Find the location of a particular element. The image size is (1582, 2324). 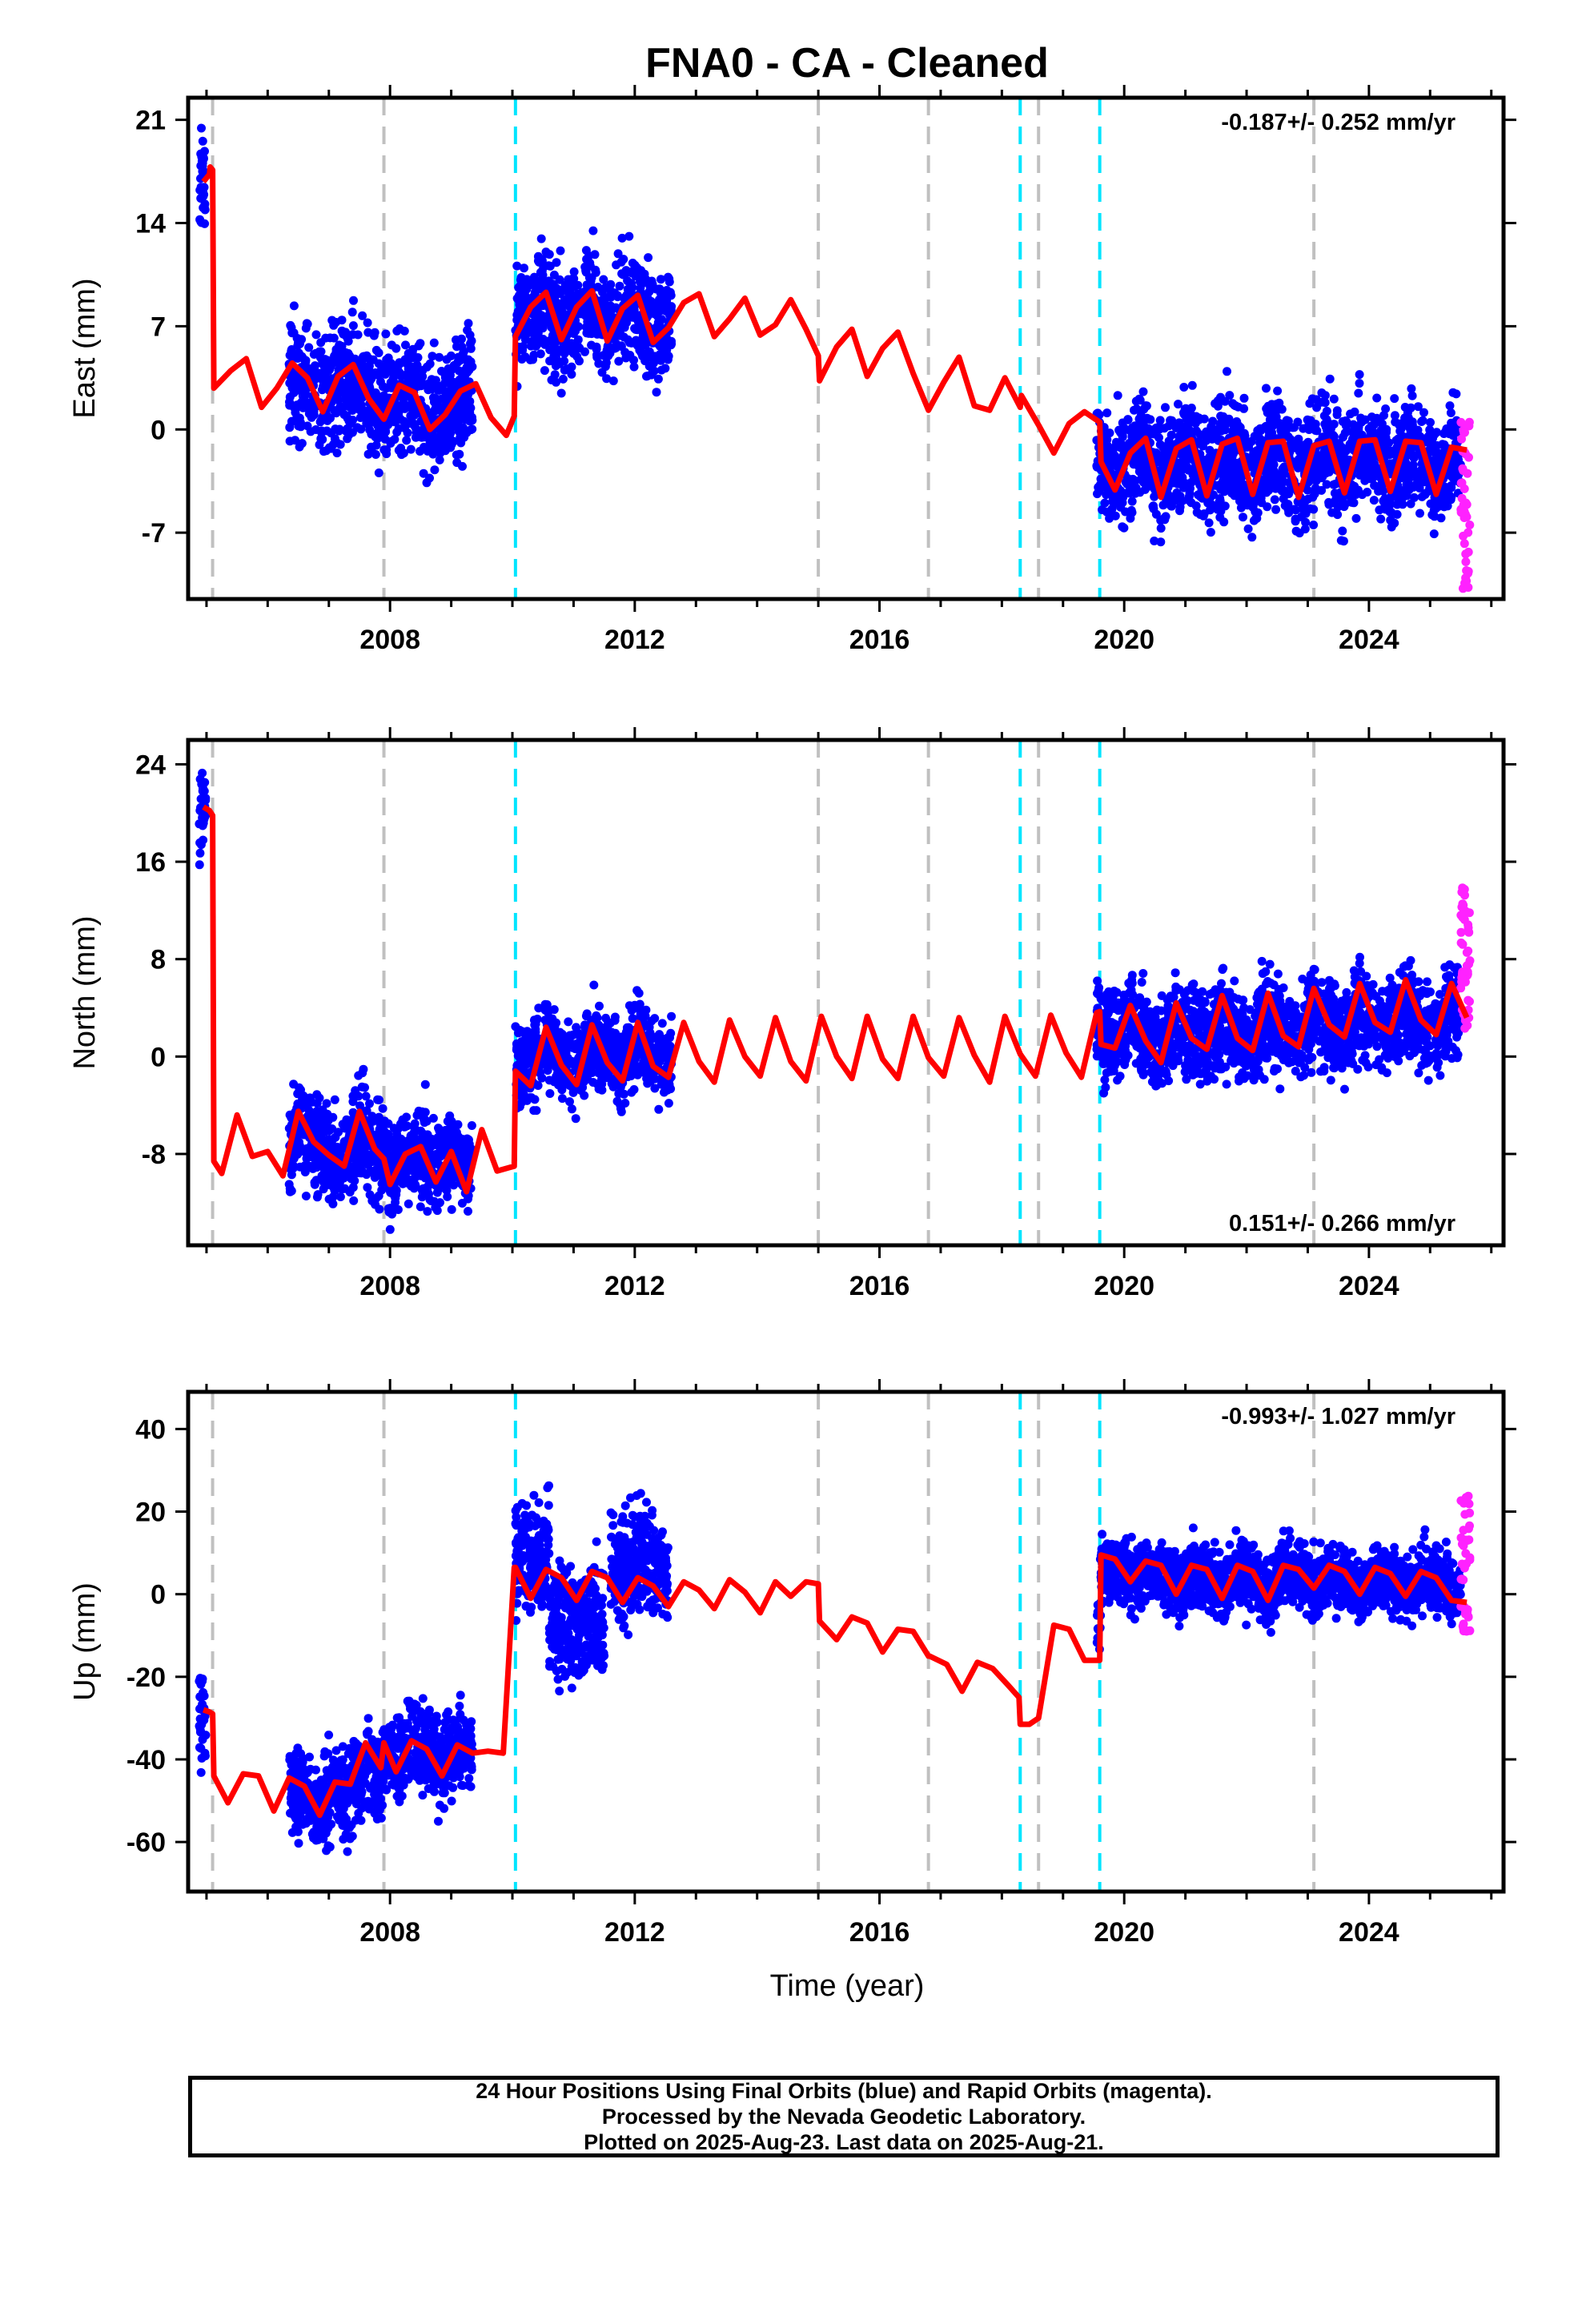

x-tick-label: 2024 is located at coordinates (1369, 640).